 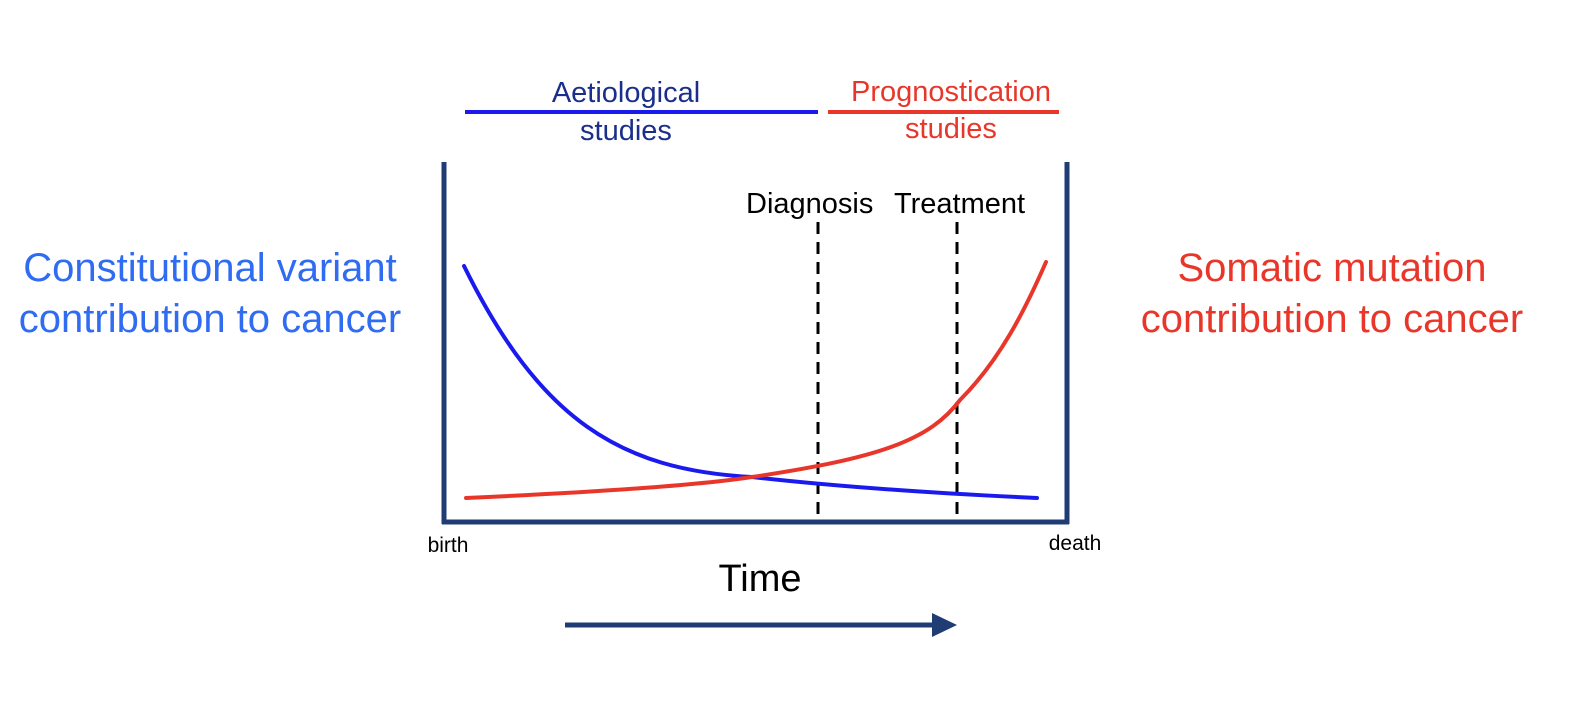 I want to click on aetiological-label-line2: studies, so click(x=626, y=131).